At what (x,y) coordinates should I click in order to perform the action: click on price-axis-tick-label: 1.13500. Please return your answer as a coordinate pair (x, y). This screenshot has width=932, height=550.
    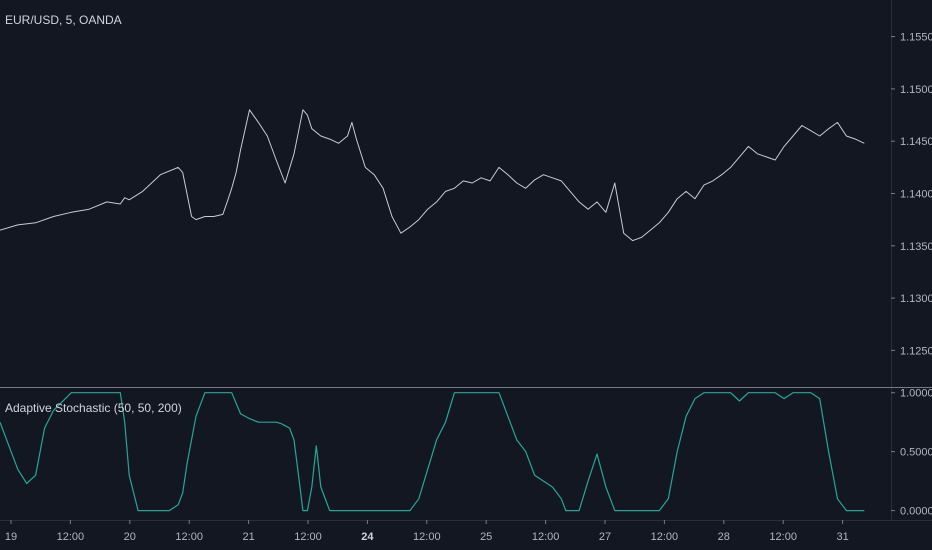
    Looking at the image, I should click on (916, 247).